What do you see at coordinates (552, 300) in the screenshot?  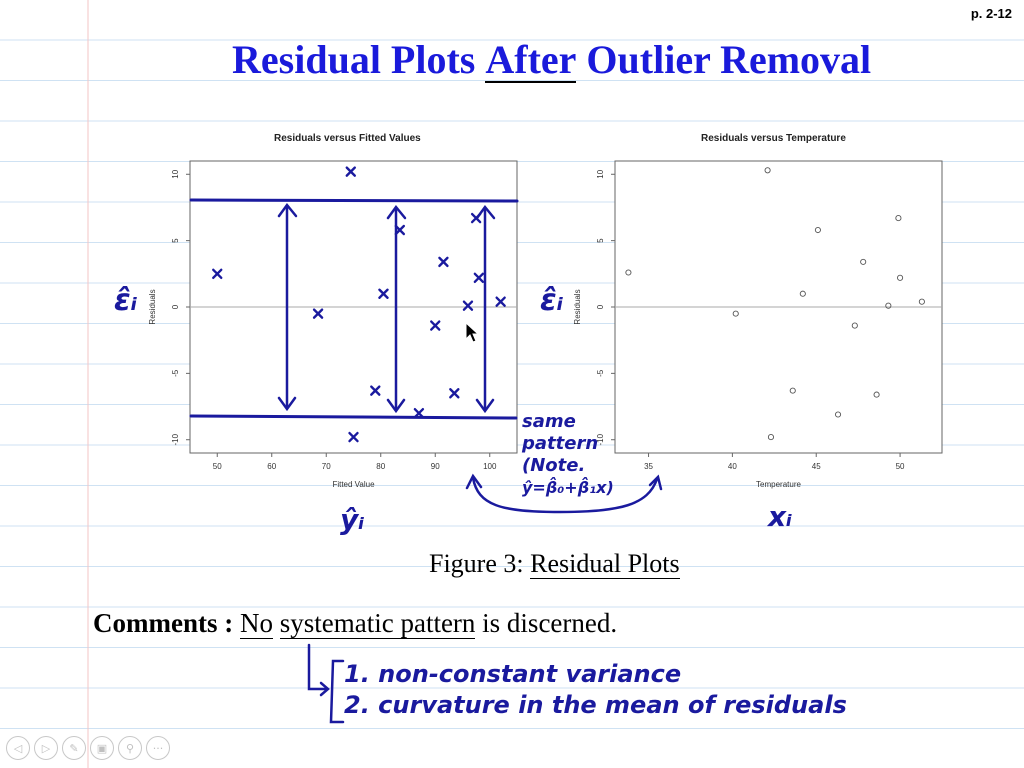 I see `ink-epsilon-hat-right: ε̂ᵢ` at bounding box center [552, 300].